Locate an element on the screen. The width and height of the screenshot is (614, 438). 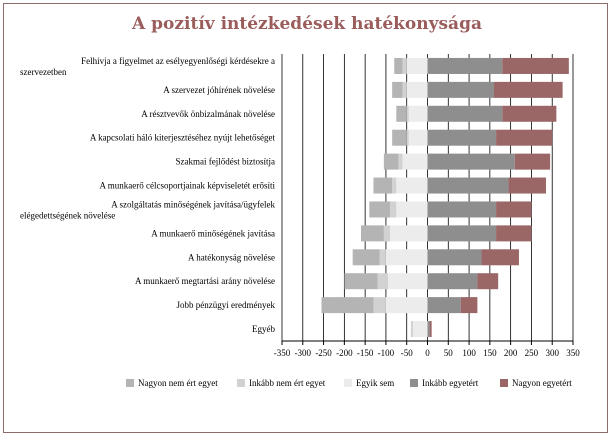
category-label: A résztvevők önbizalmának növelése is located at coordinates (208, 114).